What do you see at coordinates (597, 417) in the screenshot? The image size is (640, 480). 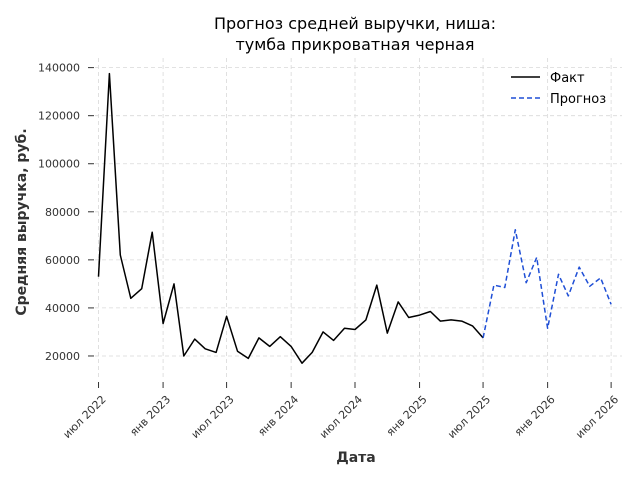 I see `x-tick-label: июл 2026` at bounding box center [597, 417].